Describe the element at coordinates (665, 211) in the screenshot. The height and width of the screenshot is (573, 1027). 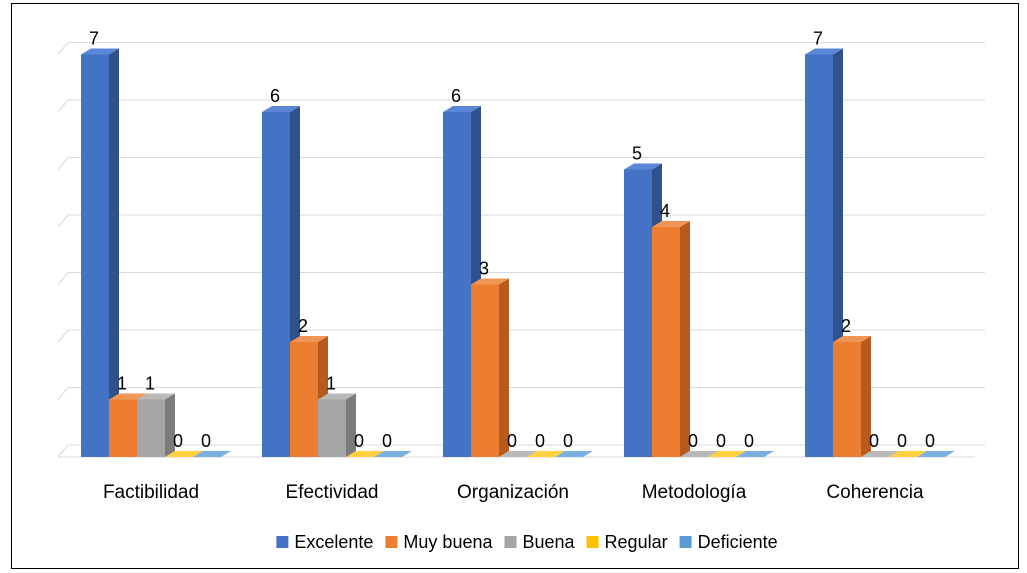
I see `data-label: 4` at that location.